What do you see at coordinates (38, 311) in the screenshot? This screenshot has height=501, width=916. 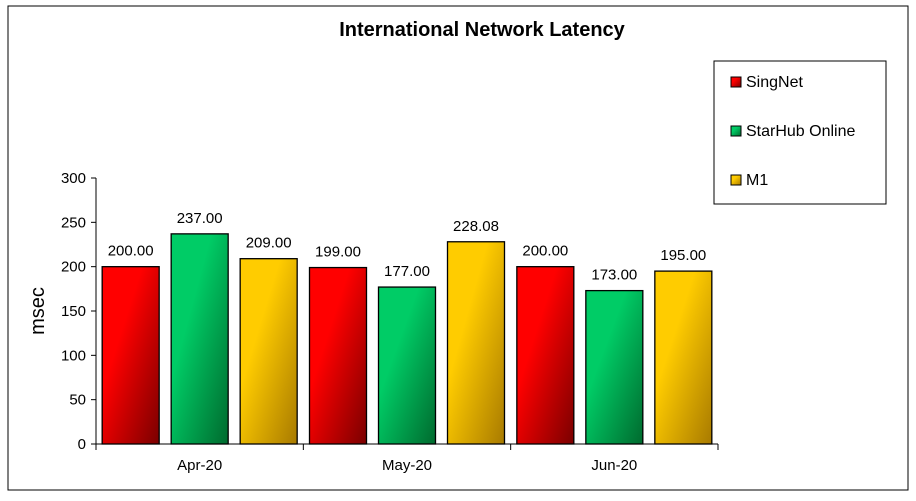 I see `y-axis-label: msec` at bounding box center [38, 311].